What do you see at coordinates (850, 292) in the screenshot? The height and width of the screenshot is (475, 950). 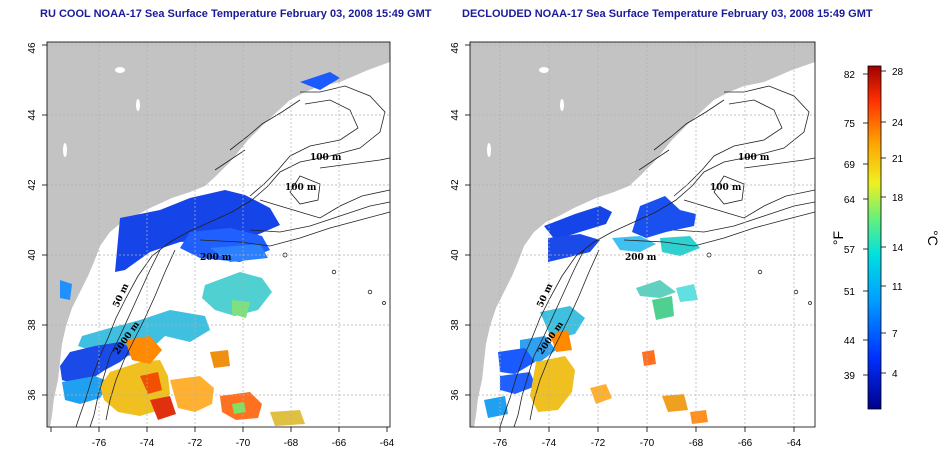 I see `fahrenheit-tick: 51` at bounding box center [850, 292].